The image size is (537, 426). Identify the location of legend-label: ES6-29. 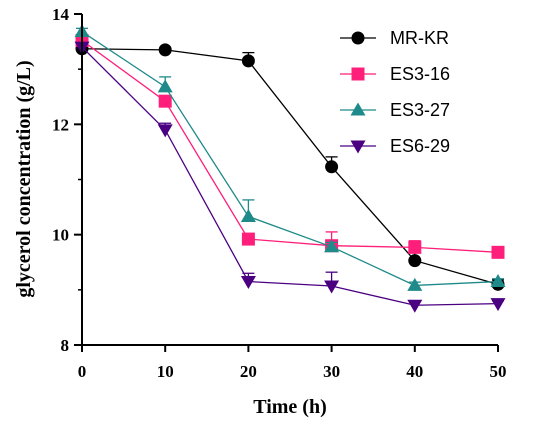
(420, 146).